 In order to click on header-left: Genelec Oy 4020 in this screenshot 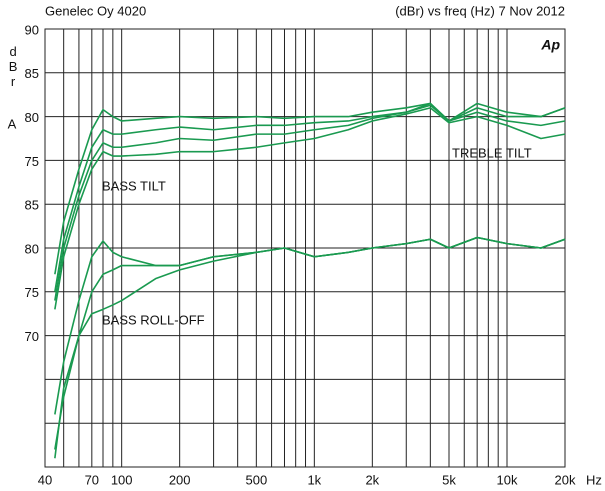, I will do `click(95, 10)`.